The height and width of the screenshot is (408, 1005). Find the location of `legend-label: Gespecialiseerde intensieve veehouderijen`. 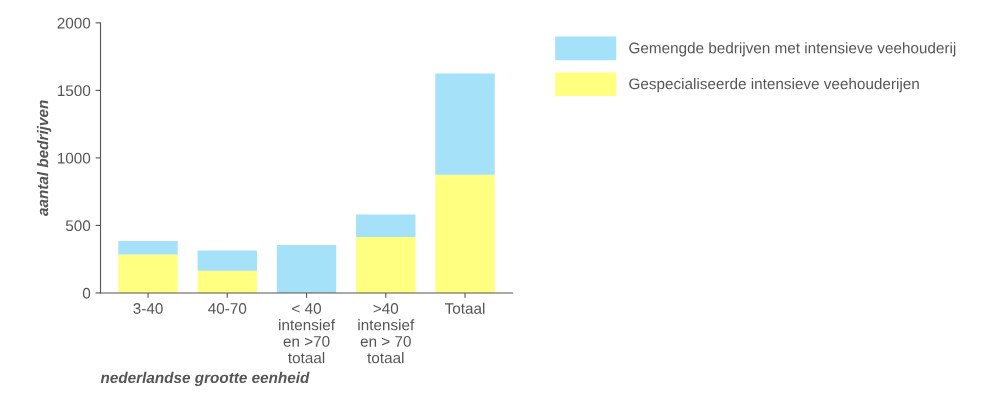

legend-label: Gespecialiseerde intensieve veehouderijen is located at coordinates (774, 85).